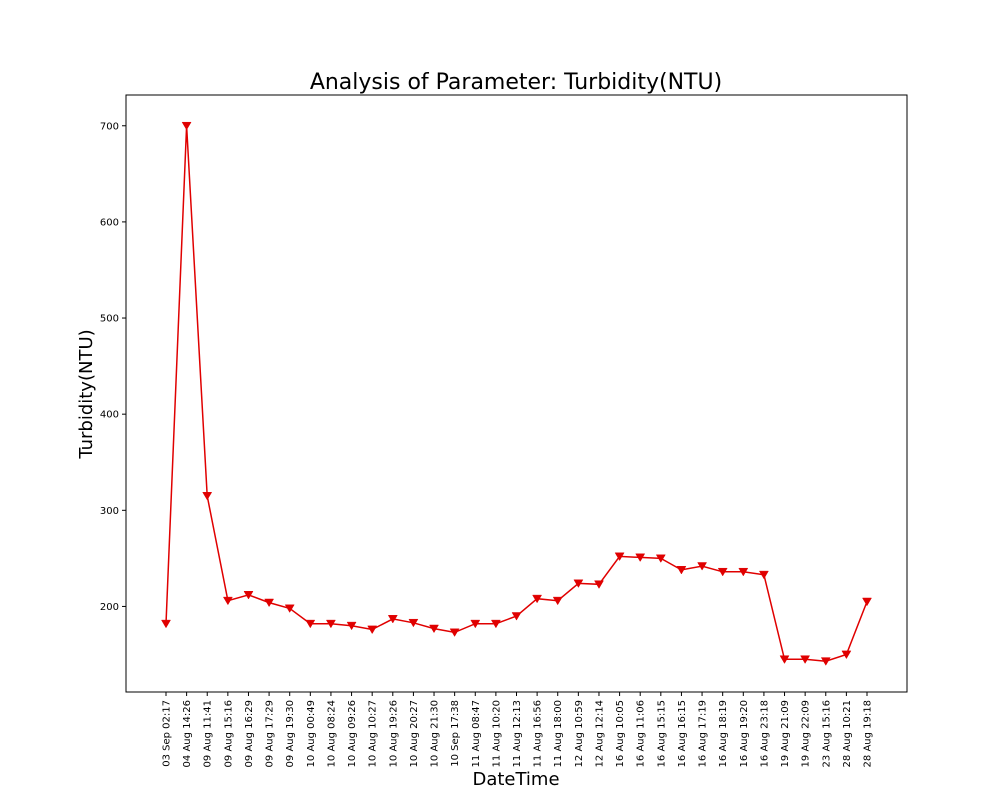 This screenshot has height=796, width=1008. Describe the element at coordinates (414, 733) in the screenshot. I see `x-tick-label: 10 Aug 20:27` at that location.